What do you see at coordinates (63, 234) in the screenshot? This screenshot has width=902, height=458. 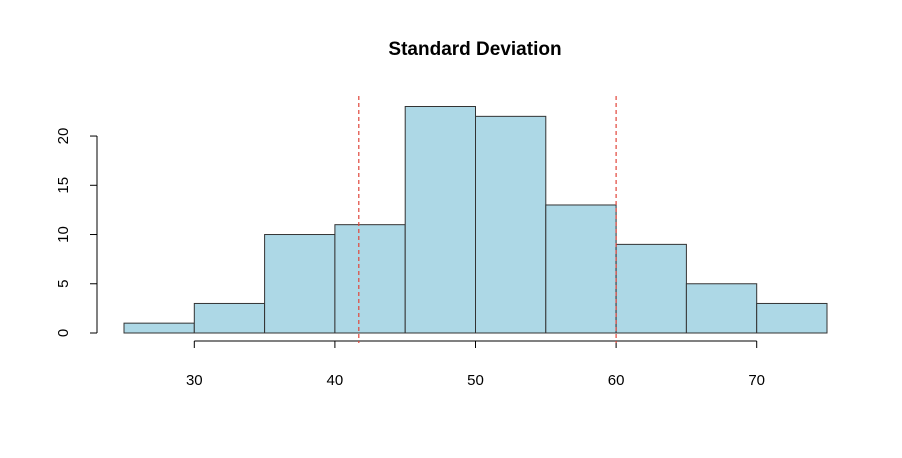 I see `y-tick-label: 10` at bounding box center [63, 234].